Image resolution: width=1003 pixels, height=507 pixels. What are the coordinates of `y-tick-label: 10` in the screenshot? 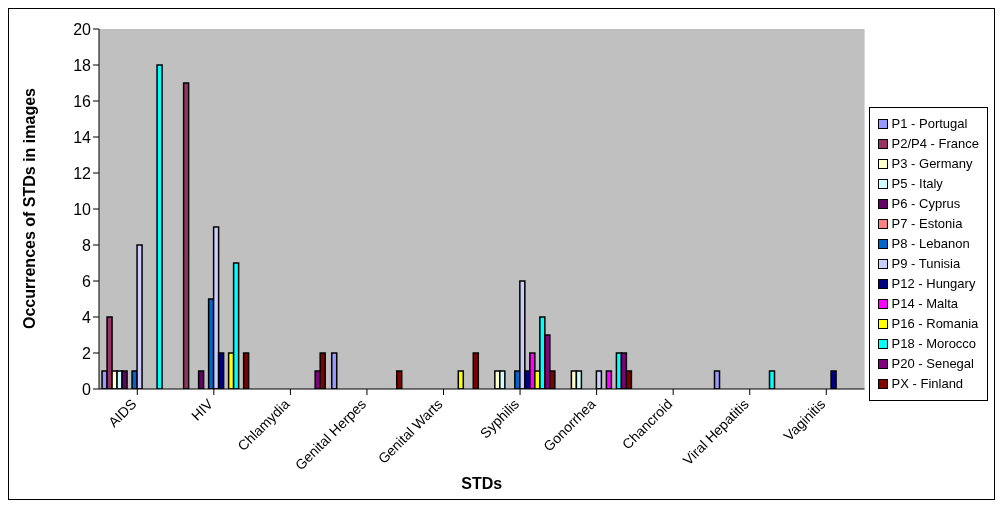 It's located at (82, 209).